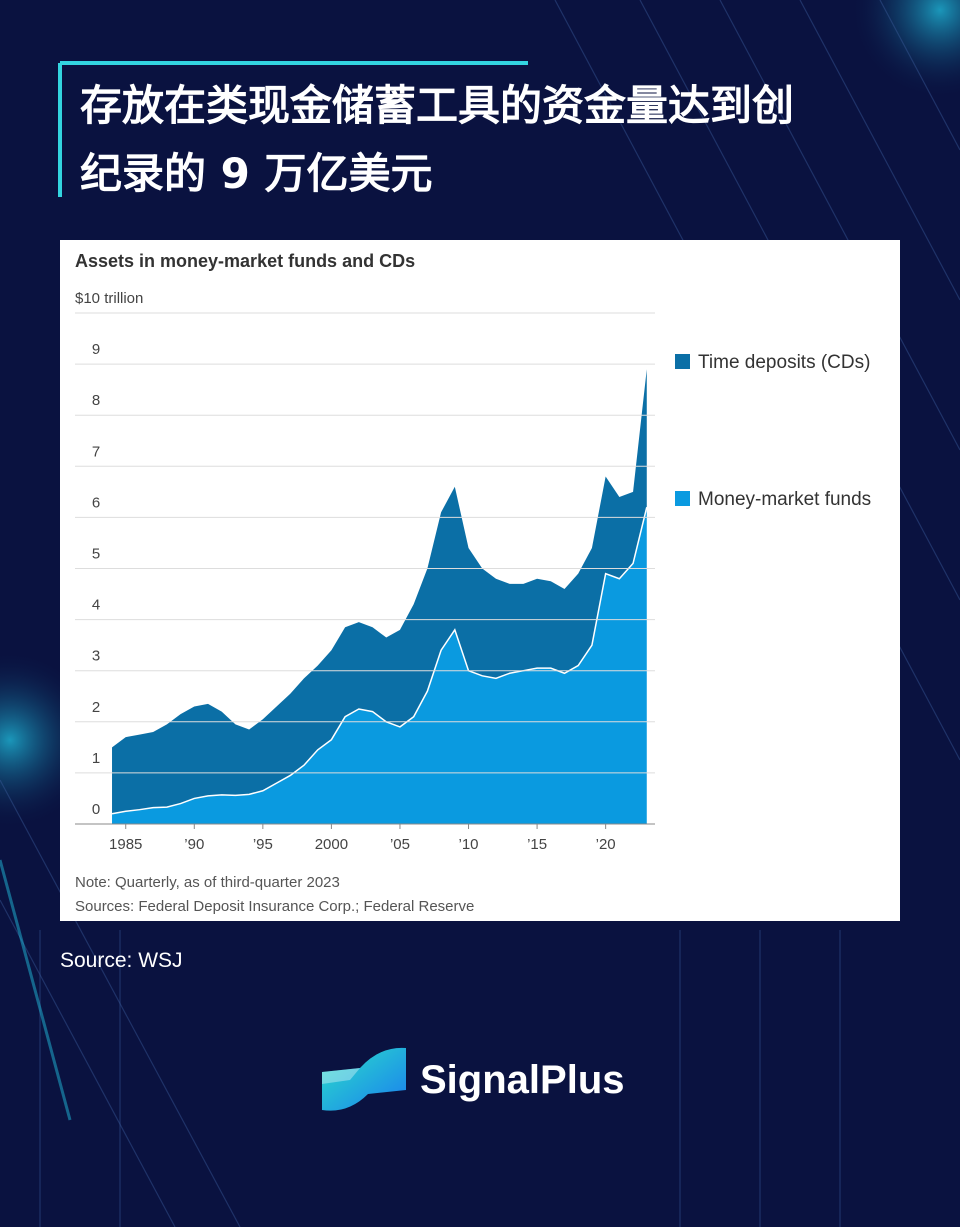 This screenshot has width=960, height=1227. What do you see at coordinates (784, 362) in the screenshot?
I see `legend-label: Time deposits (CDs)` at bounding box center [784, 362].